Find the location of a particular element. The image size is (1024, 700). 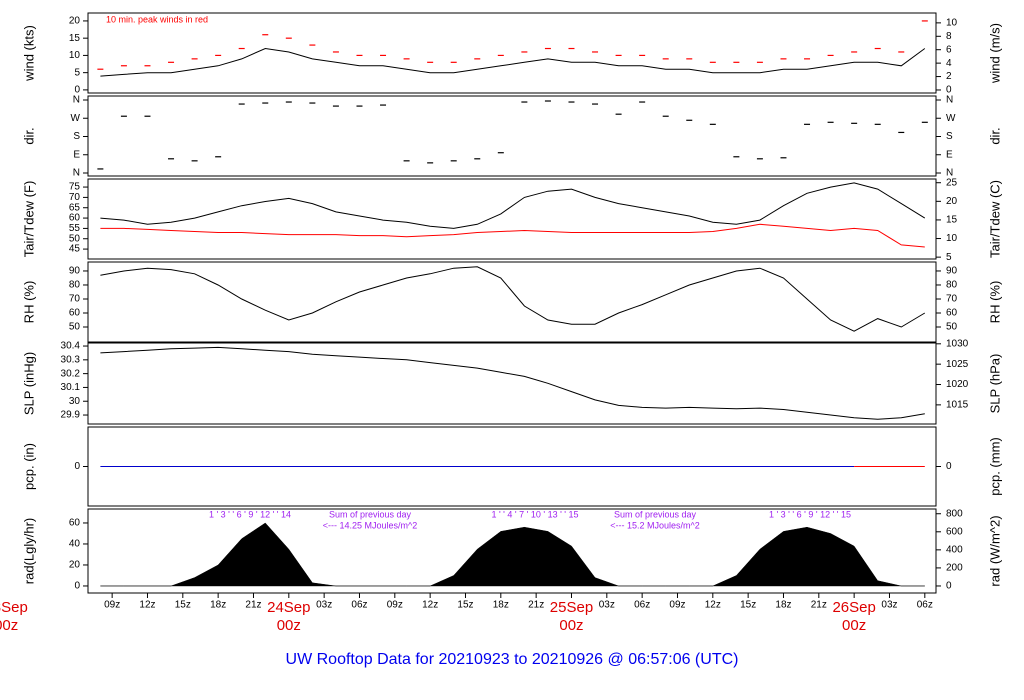

y-tick-label: 29.9 is located at coordinates (71, 415).